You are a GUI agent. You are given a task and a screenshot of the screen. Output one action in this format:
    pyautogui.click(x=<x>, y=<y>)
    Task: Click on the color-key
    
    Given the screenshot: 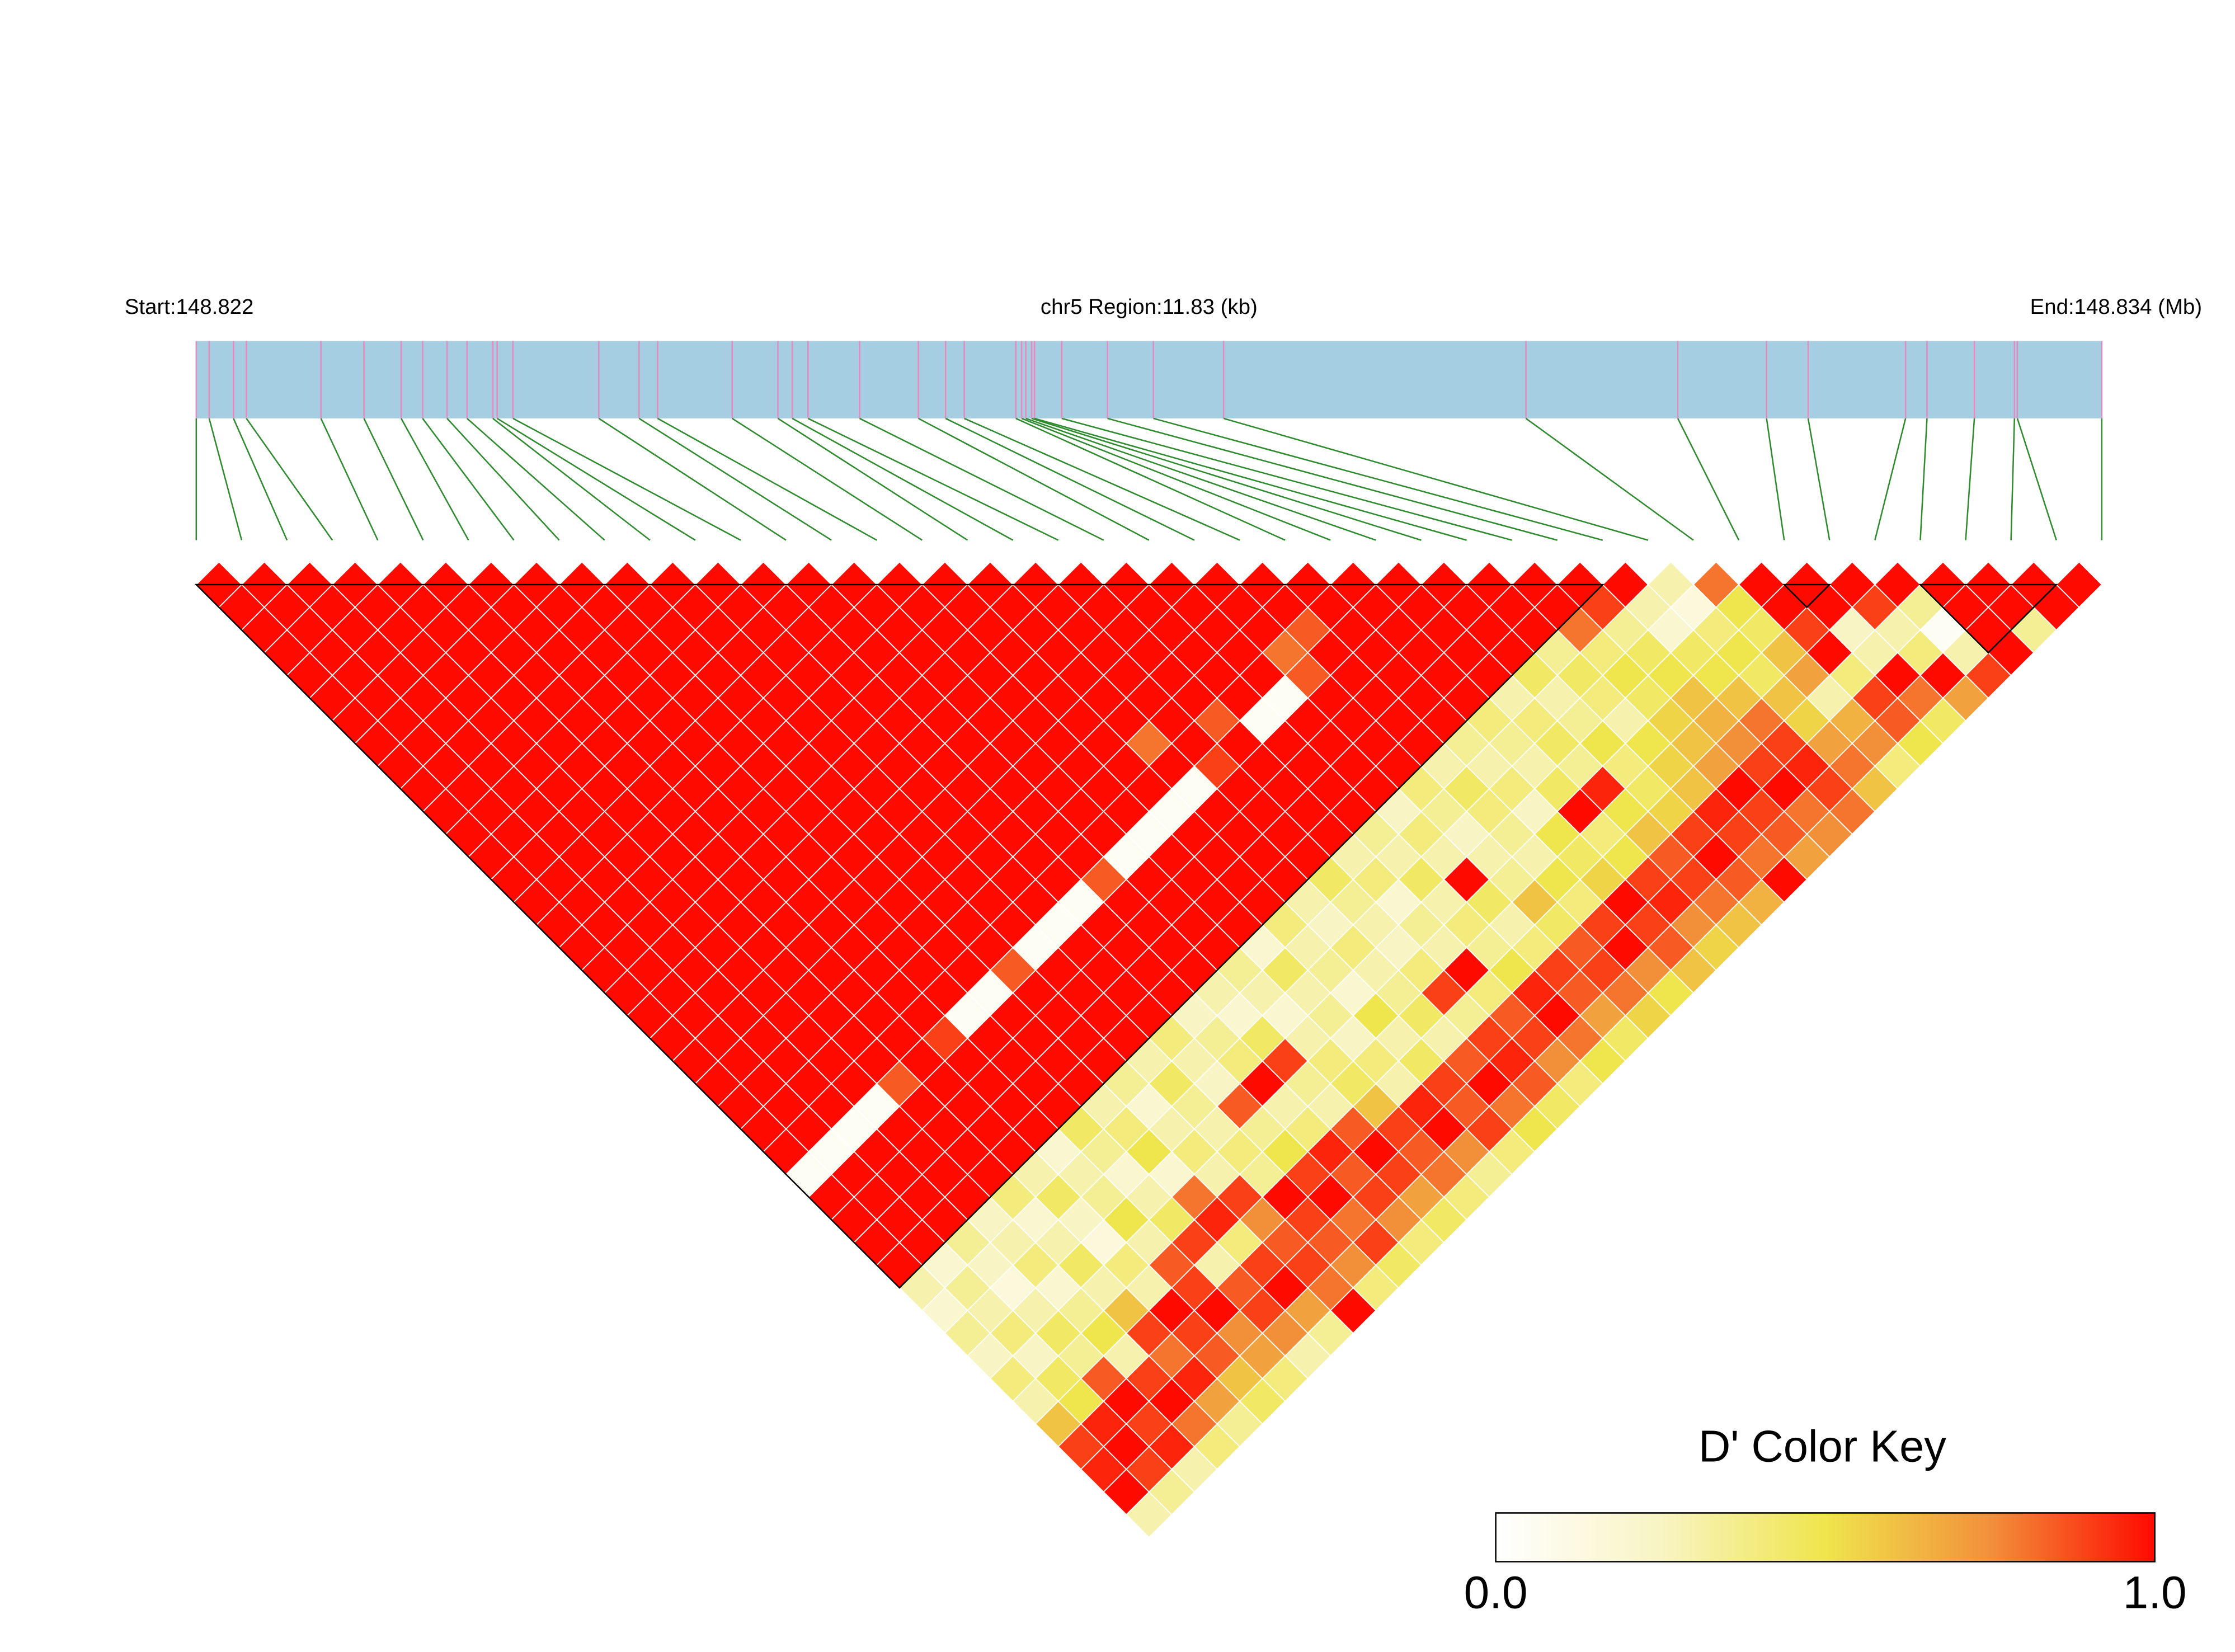 What is the action you would take?
    pyautogui.click(x=1825, y=1537)
    